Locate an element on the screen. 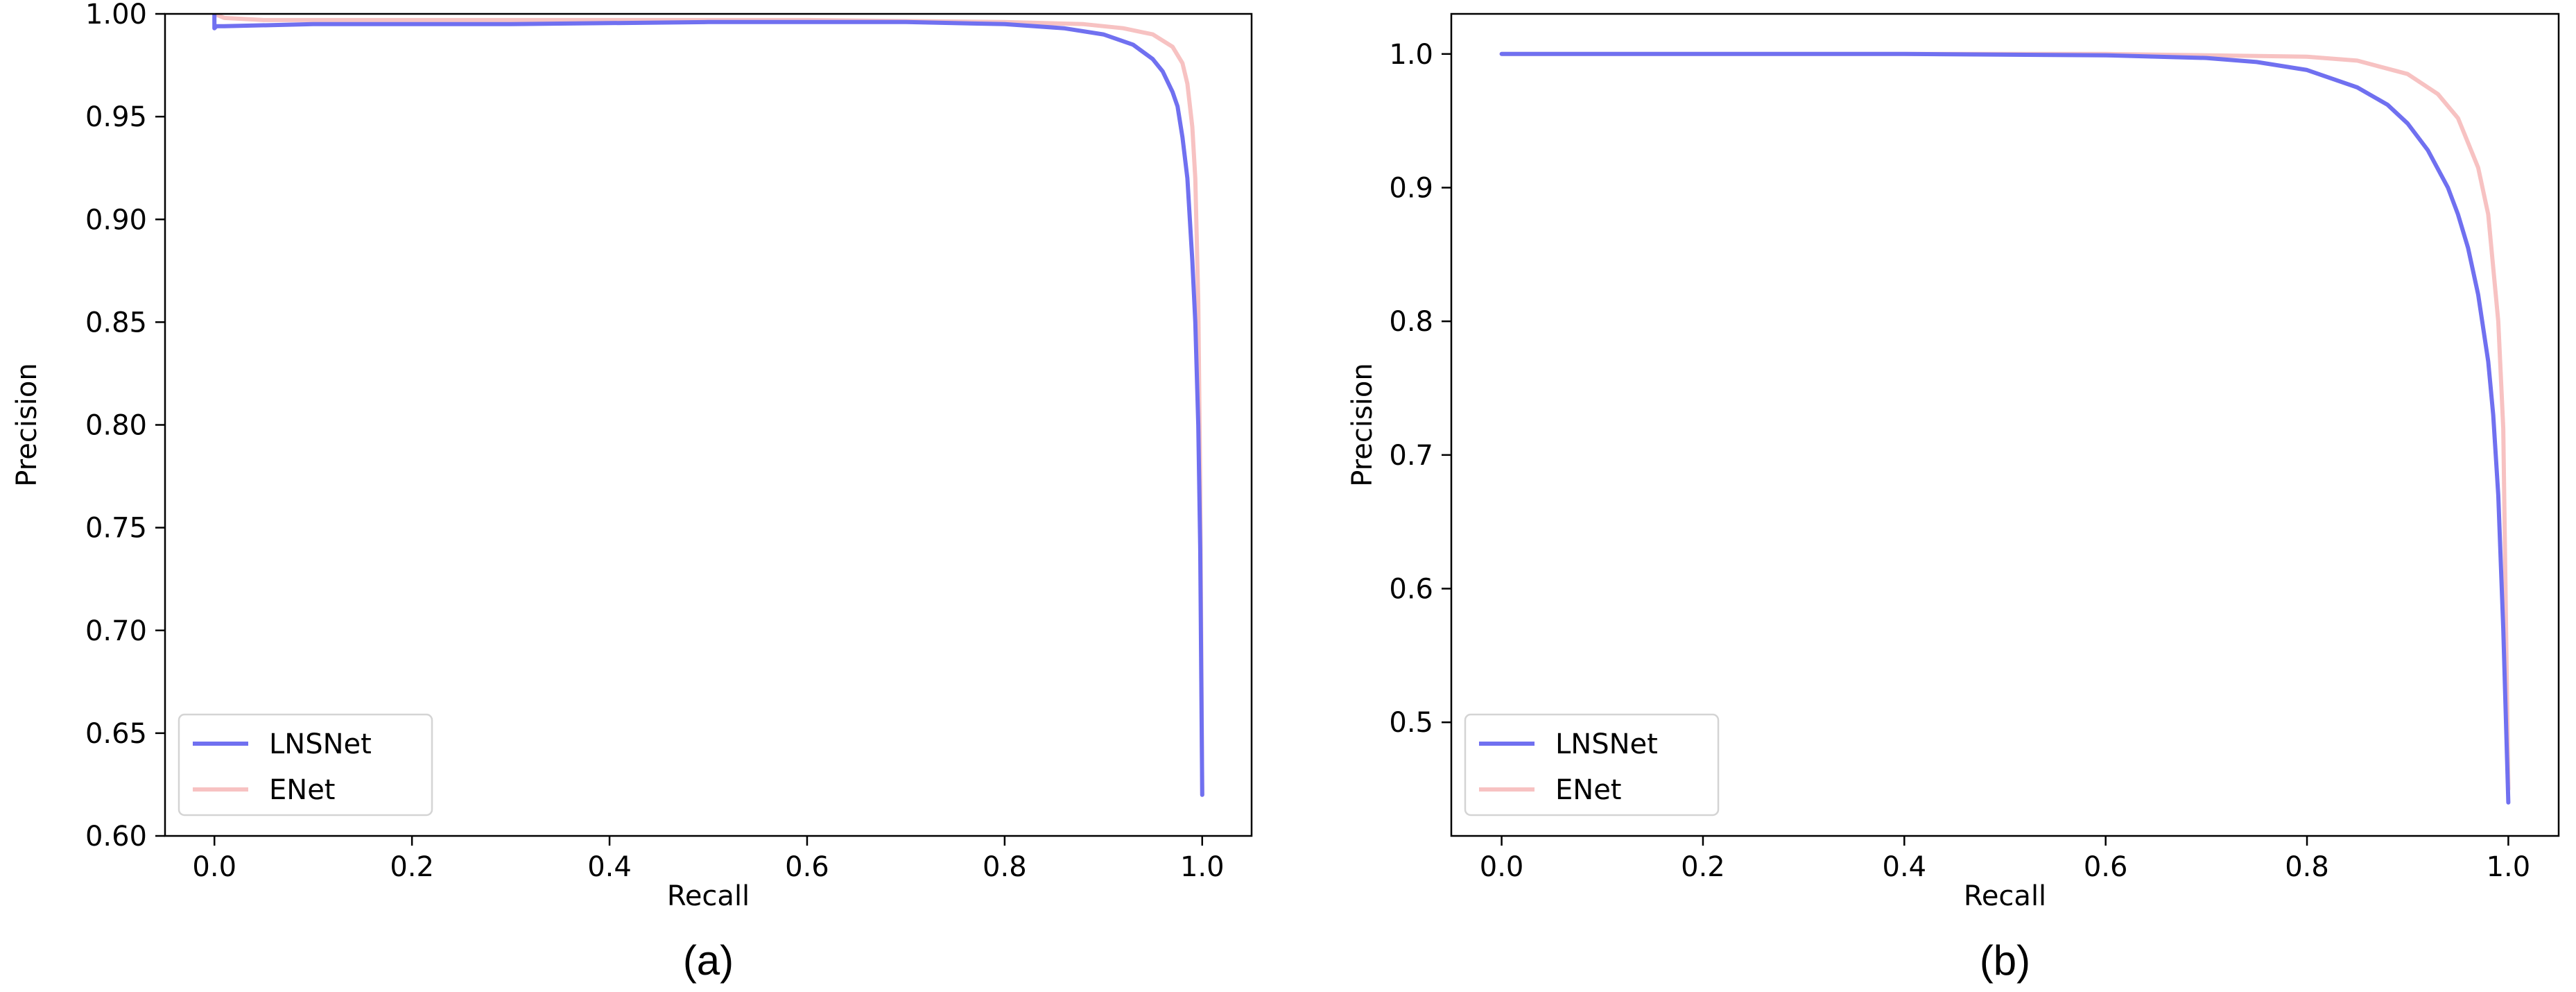 Image resolution: width=2576 pixels, height=992 pixels. y-tick-label: 0.65 is located at coordinates (116, 734).